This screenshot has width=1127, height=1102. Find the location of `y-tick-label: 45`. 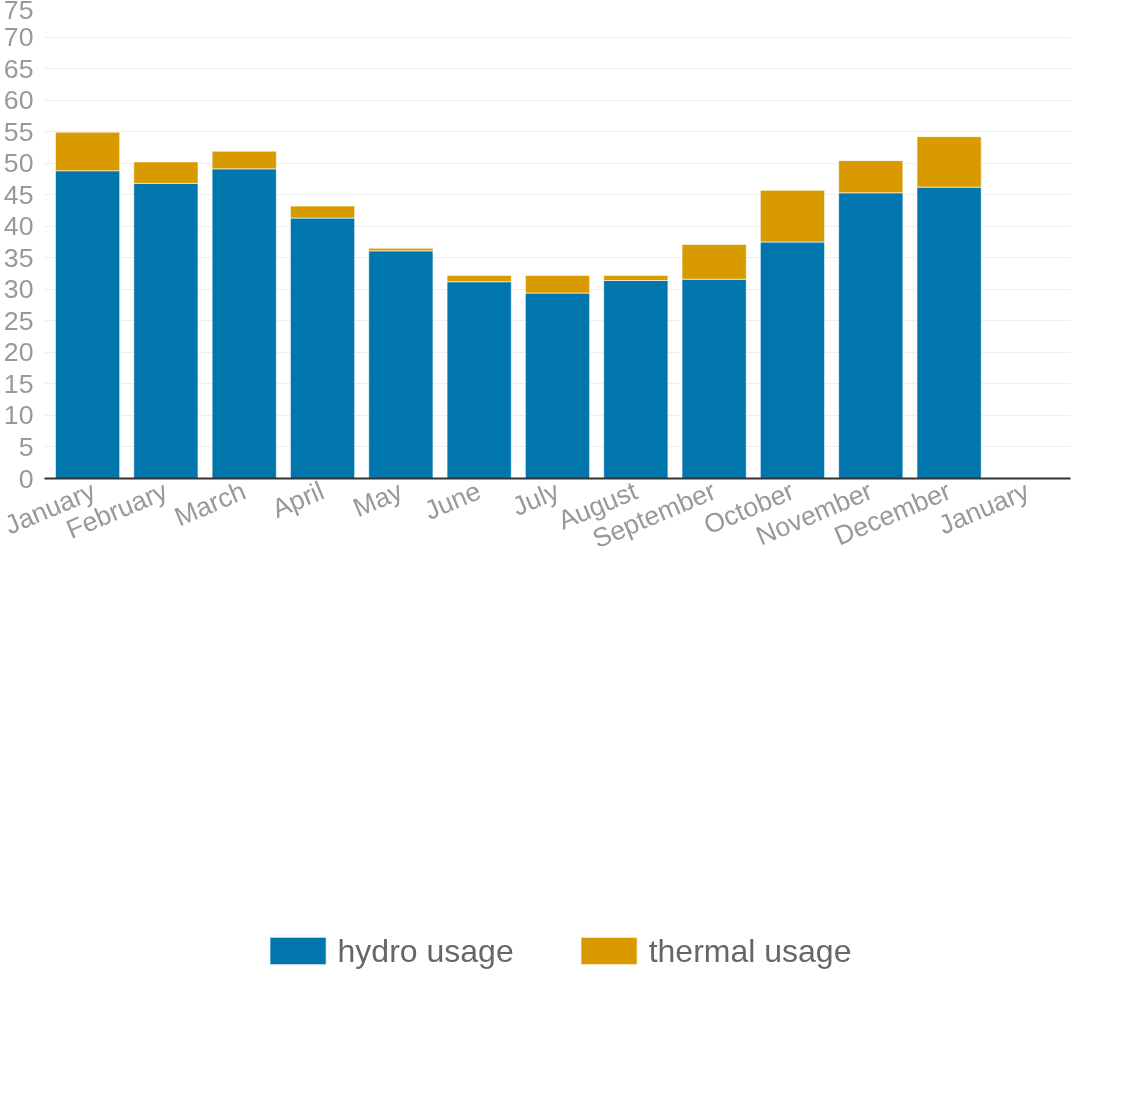

y-tick-label: 45 is located at coordinates (18, 194).